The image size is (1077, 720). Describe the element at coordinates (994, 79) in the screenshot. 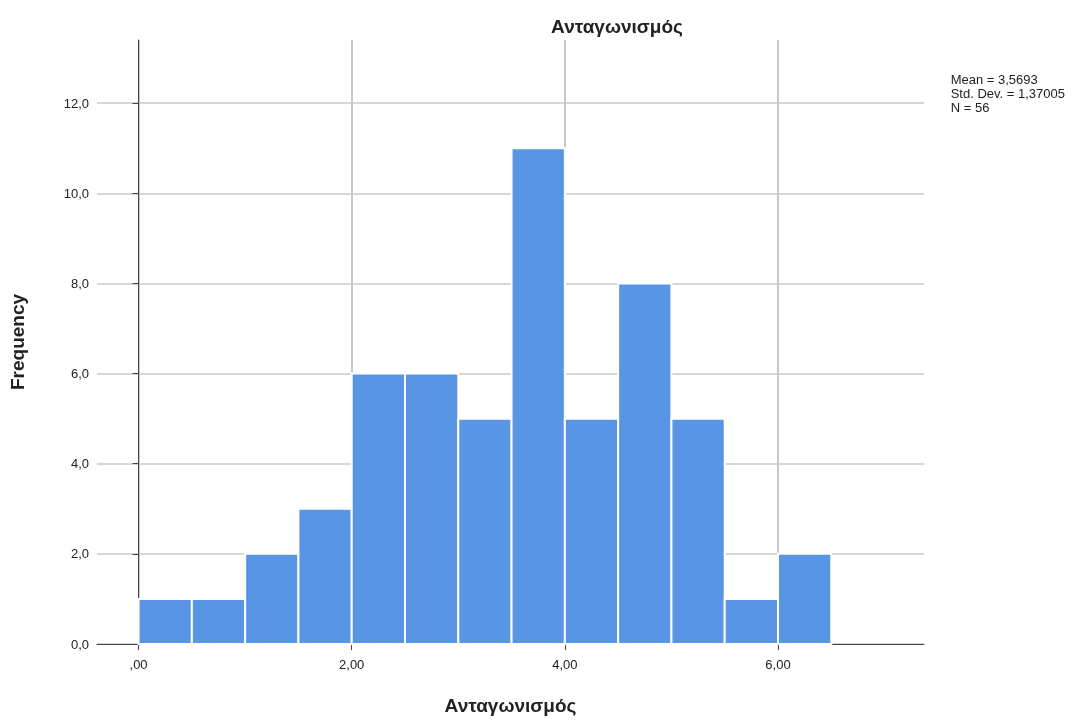

I see `text: Mean = 3,5693` at that location.